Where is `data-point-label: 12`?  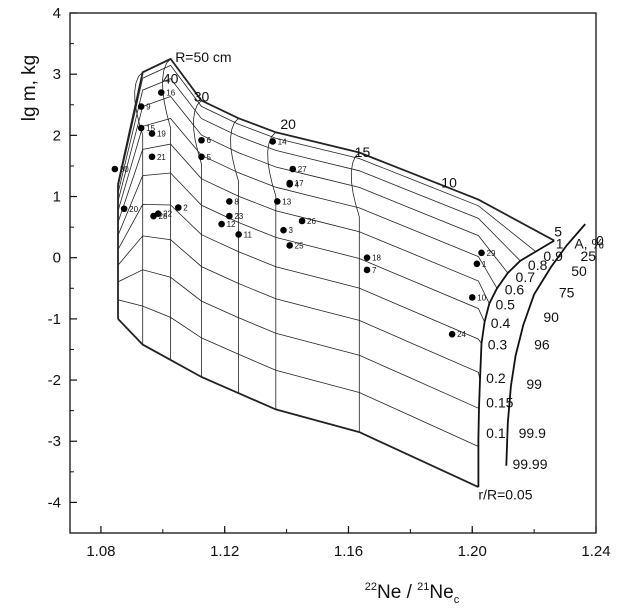 data-point-label: 12 is located at coordinates (231, 224).